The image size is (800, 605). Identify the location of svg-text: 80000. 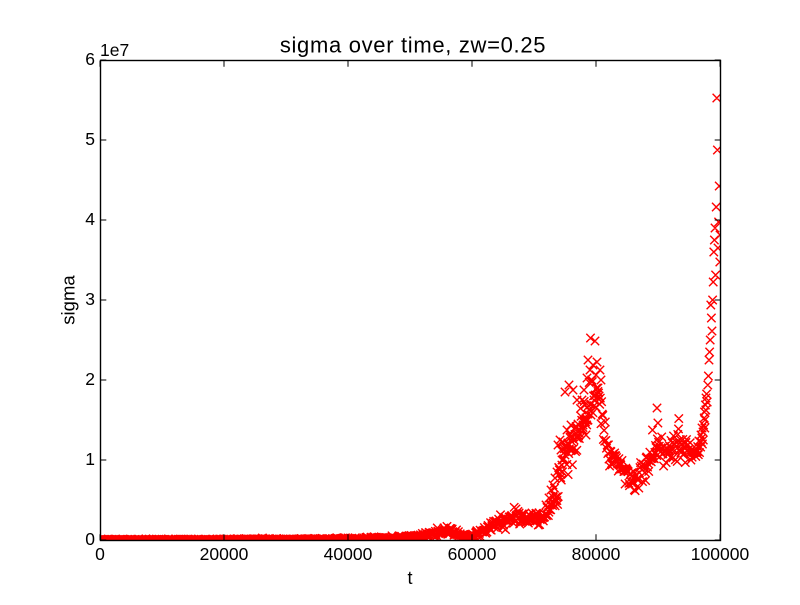
(596, 554).